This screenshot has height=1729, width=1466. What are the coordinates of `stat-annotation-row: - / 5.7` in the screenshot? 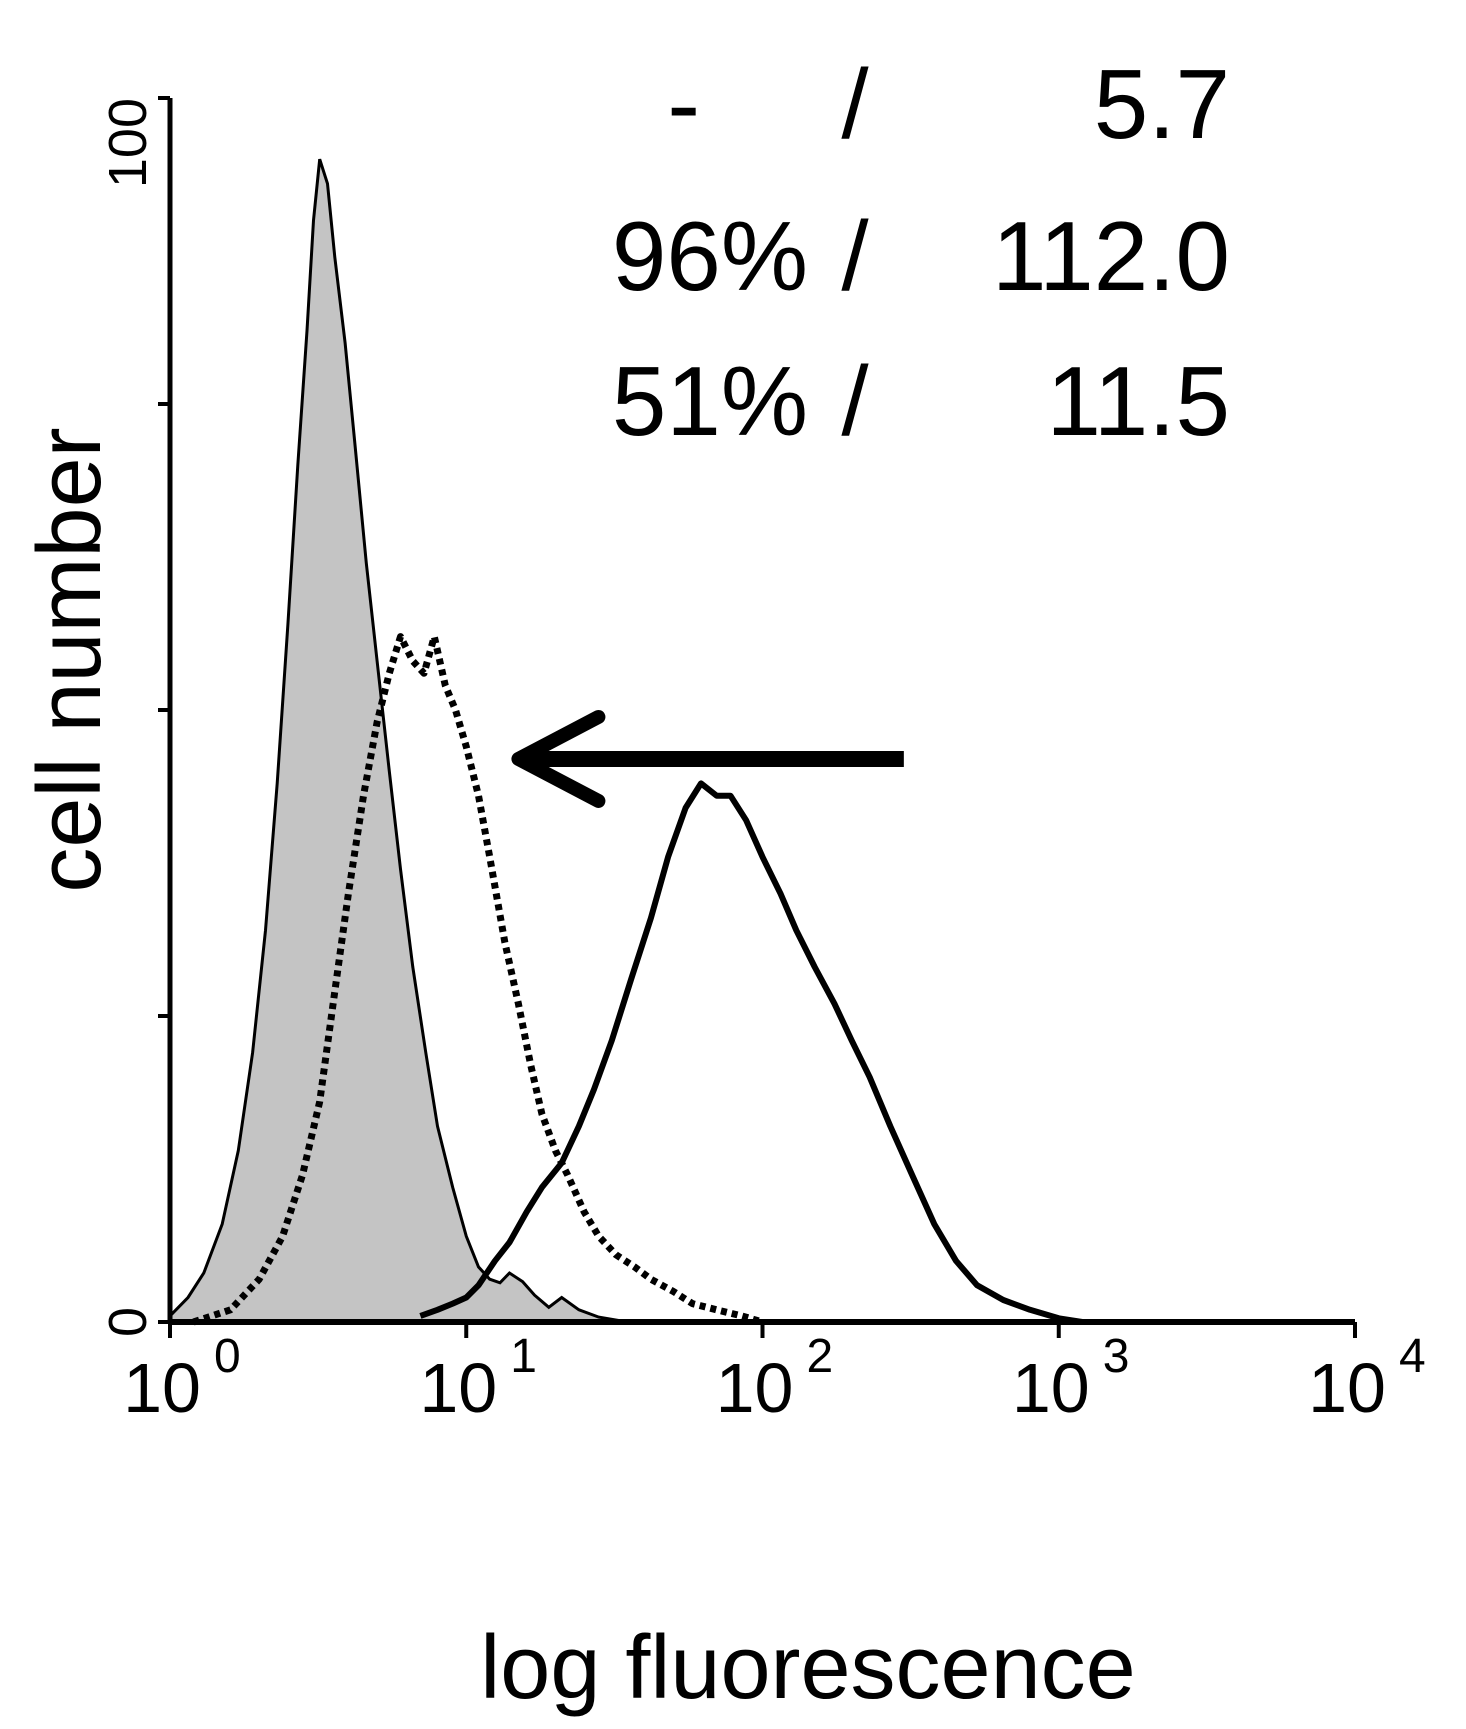 It's located at (948, 104).